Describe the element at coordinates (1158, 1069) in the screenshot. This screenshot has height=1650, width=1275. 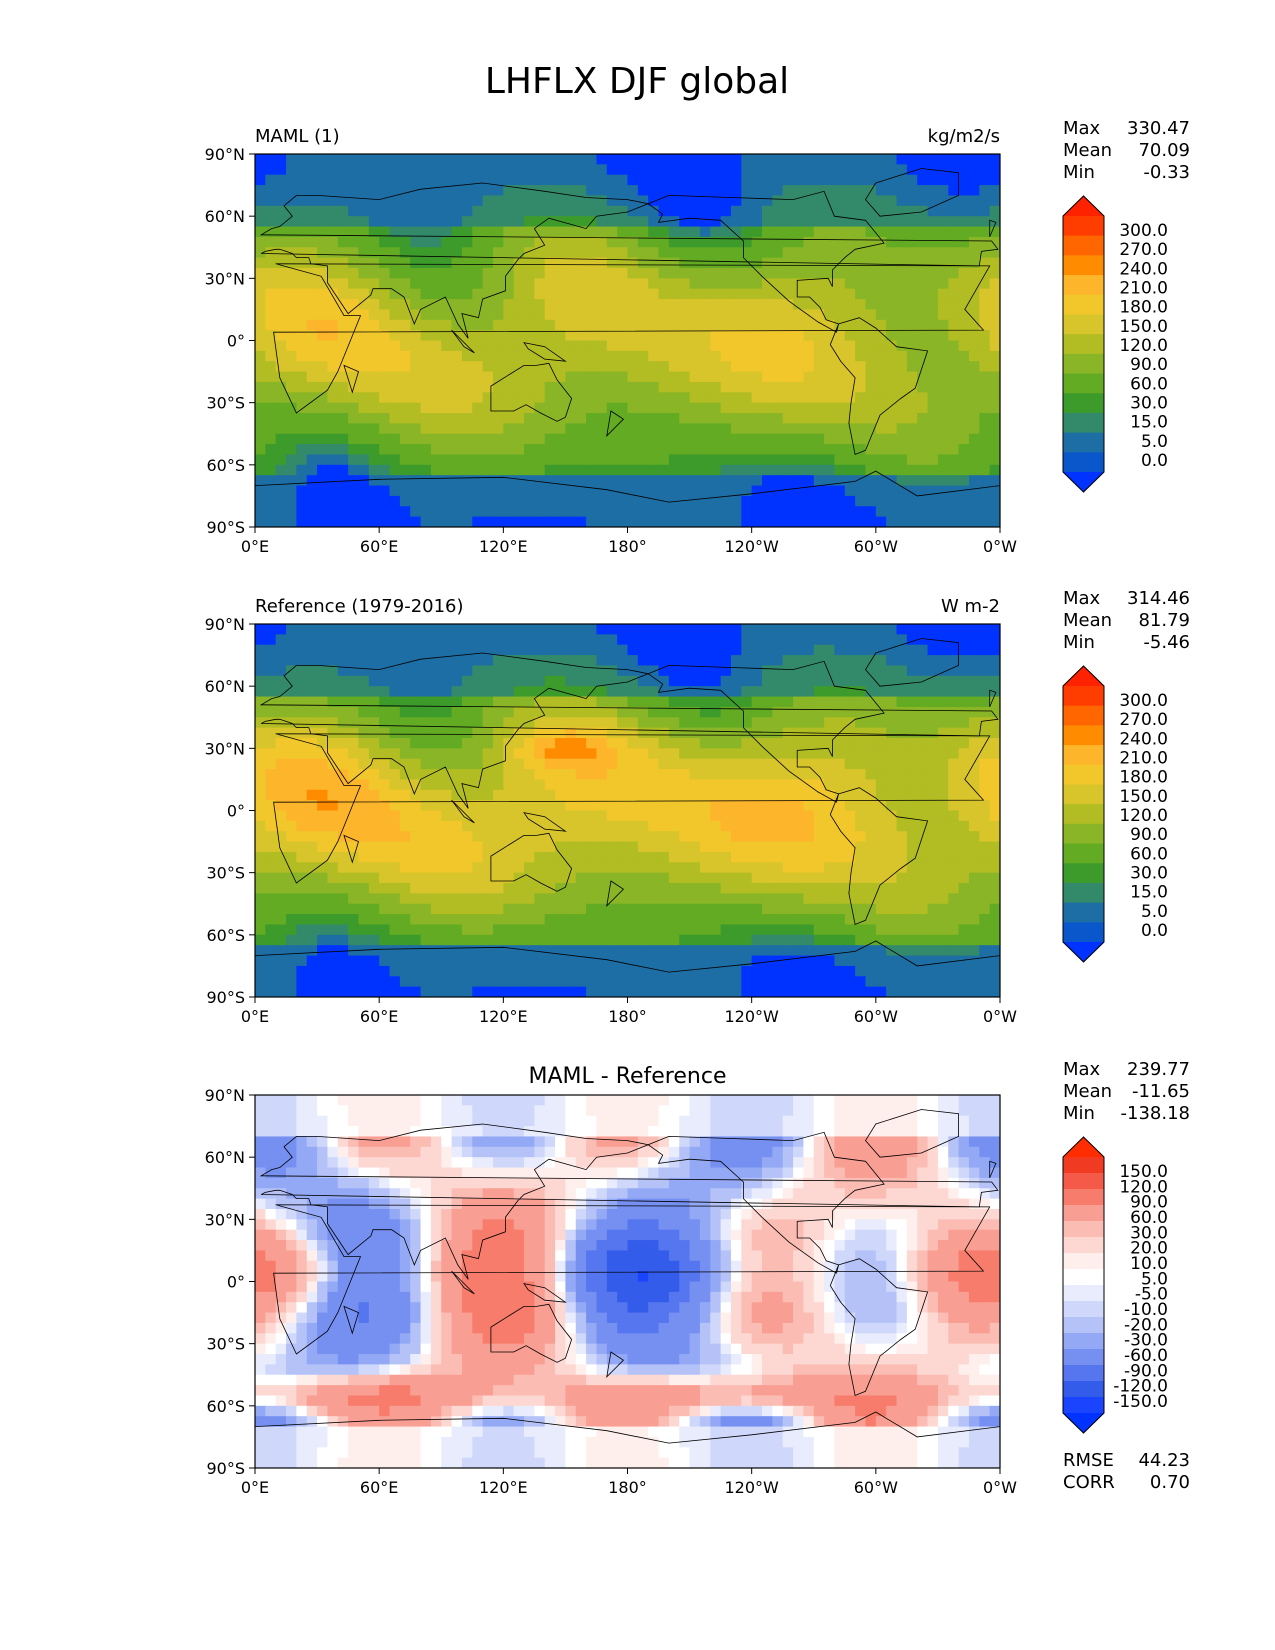
I see `stat-value-max: 239.77` at that location.